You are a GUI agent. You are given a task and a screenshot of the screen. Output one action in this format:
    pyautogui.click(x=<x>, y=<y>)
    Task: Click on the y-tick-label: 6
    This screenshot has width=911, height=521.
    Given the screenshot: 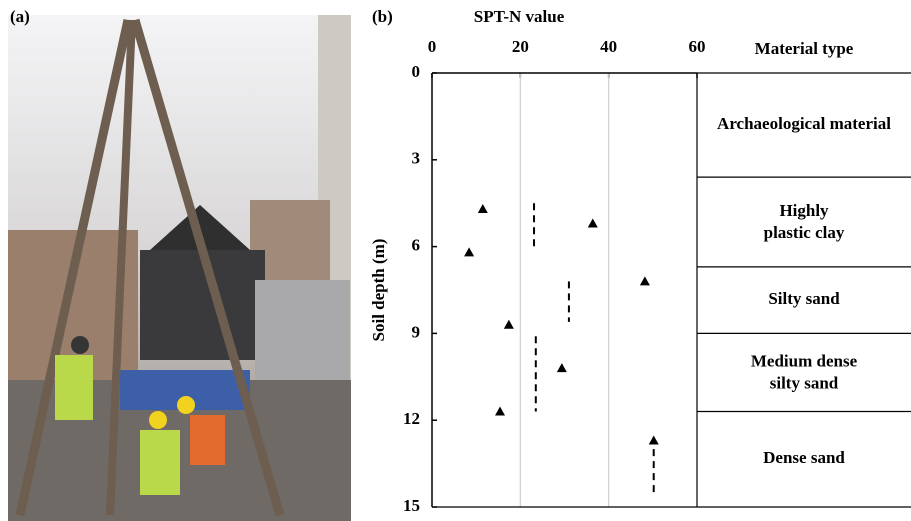 What is the action you would take?
    pyautogui.click(x=416, y=245)
    